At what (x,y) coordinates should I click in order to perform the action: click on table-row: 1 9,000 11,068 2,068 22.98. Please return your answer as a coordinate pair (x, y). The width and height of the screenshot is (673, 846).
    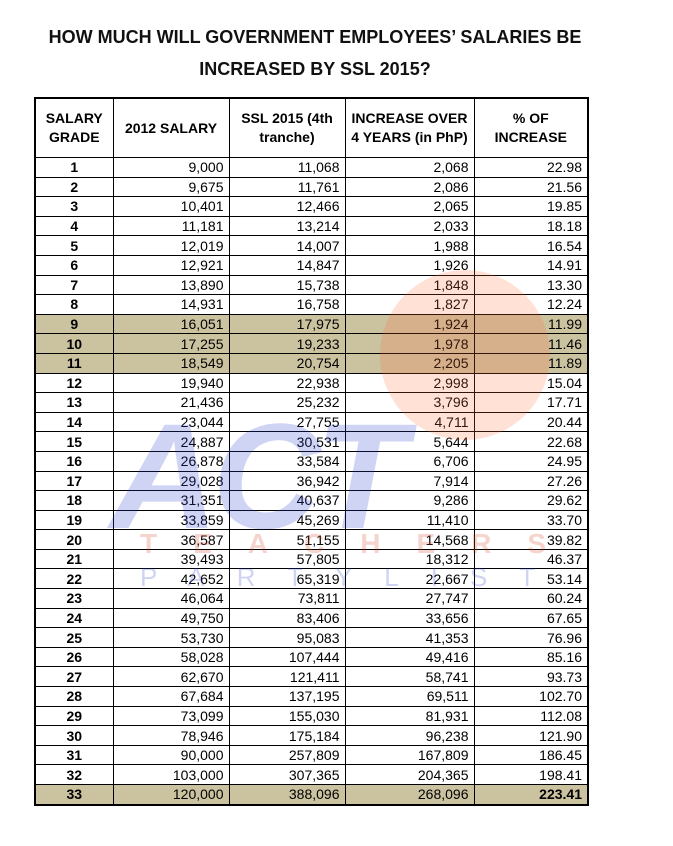
    Looking at the image, I should click on (311, 167).